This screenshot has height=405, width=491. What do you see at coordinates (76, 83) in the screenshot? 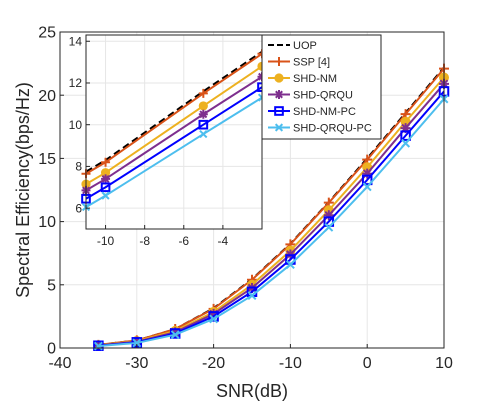
I see `inset-y-tick-label: 12` at bounding box center [76, 83].